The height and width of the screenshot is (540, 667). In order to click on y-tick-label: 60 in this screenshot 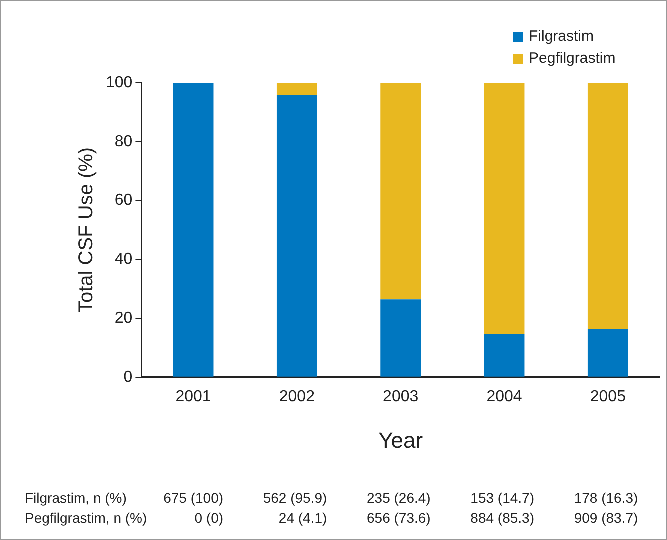, I will do `click(123, 201)`.